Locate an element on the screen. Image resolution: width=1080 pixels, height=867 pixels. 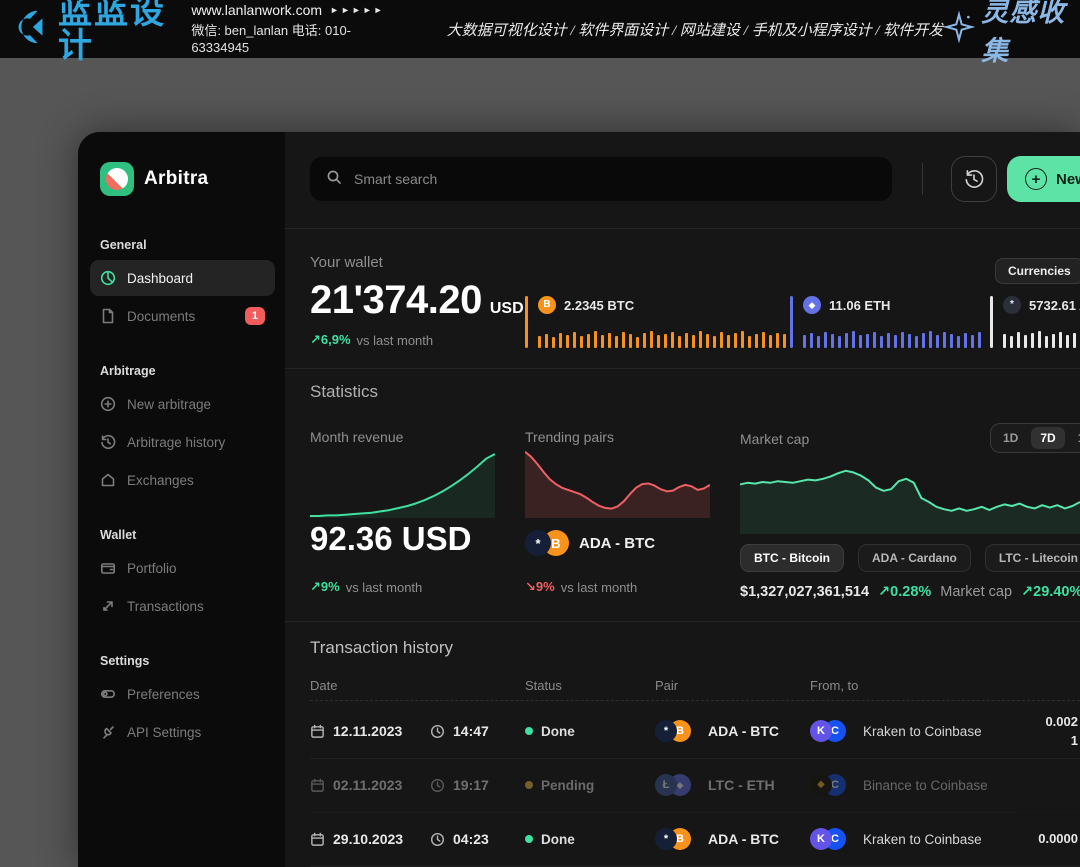
trending-pairs-label: Trending pairs is located at coordinates (569, 437).